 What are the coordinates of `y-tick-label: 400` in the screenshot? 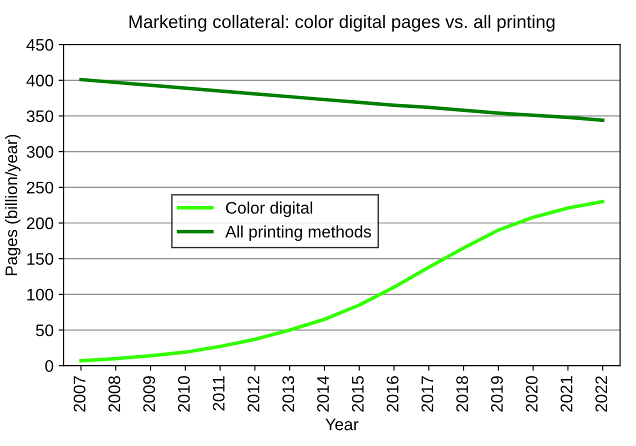 It's located at (40, 80).